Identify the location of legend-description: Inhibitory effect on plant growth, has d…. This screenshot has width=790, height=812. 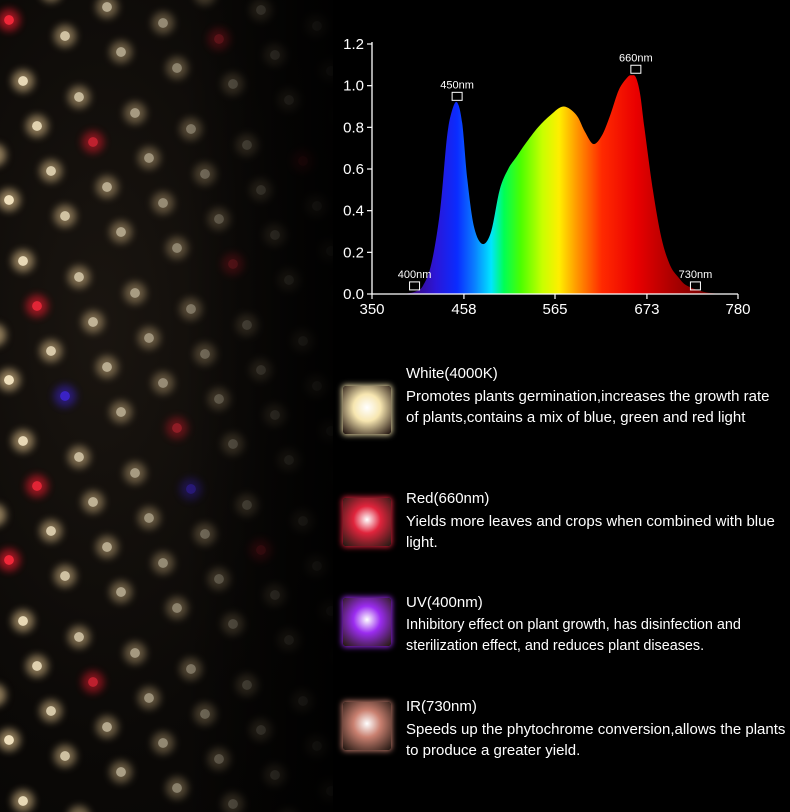
(573, 635).